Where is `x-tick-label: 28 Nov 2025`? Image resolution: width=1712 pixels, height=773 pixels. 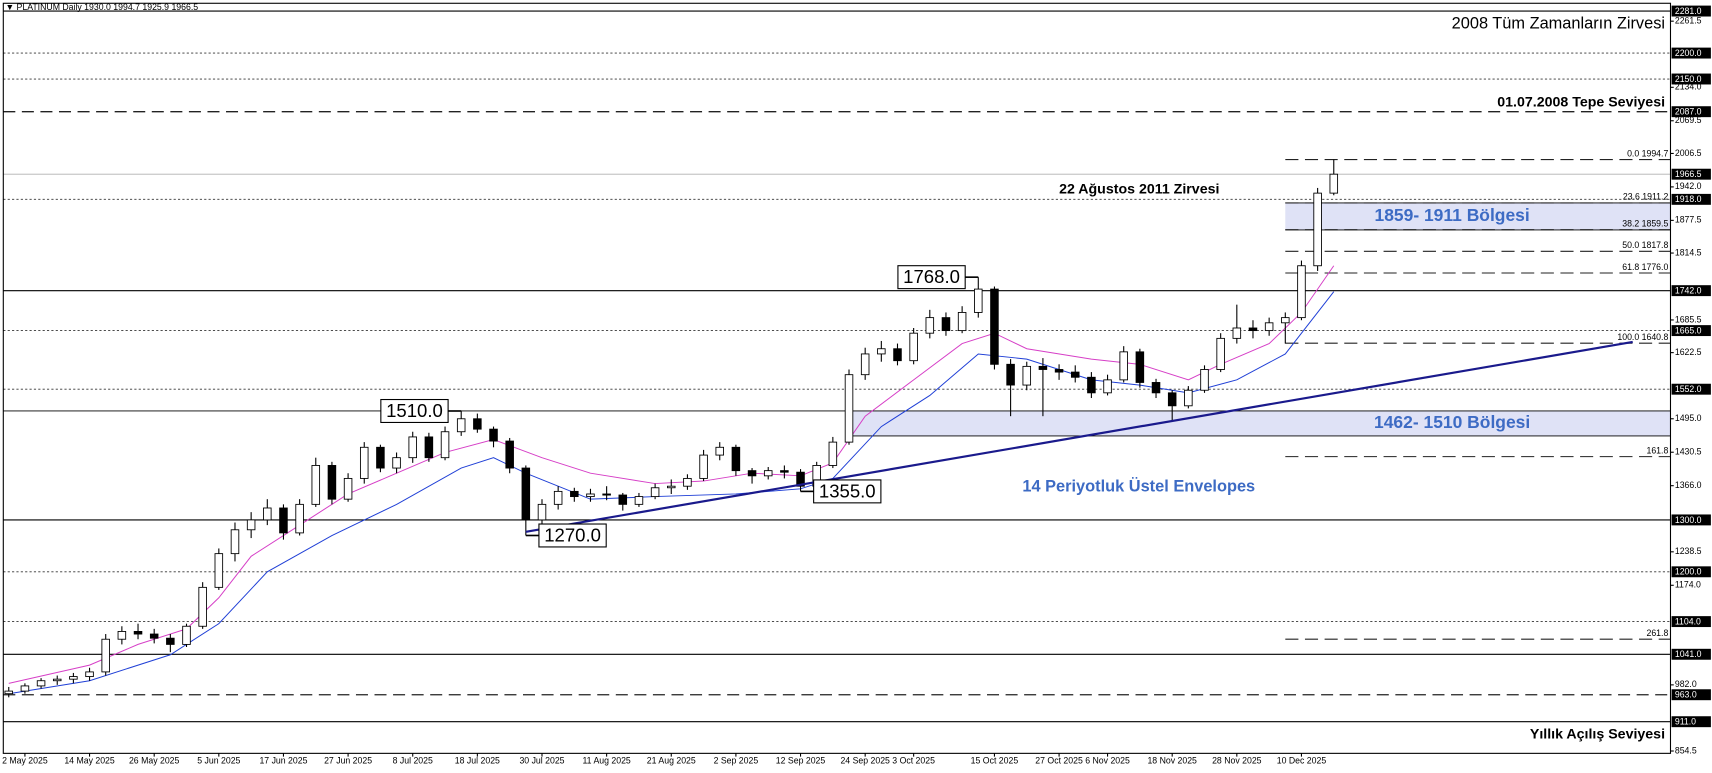
x-tick-label: 28 Nov 2025 is located at coordinates (1237, 760).